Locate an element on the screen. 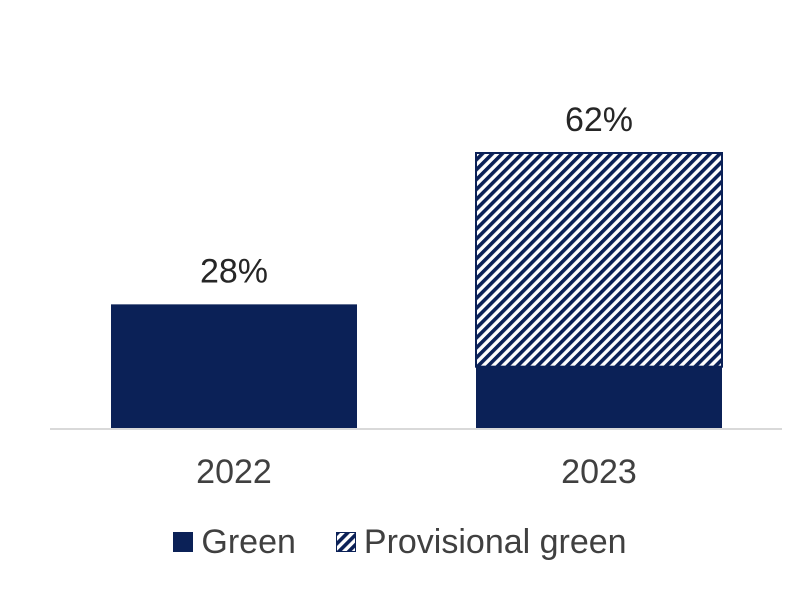 The width and height of the screenshot is (800, 600). legend-swatch-green is located at coordinates (183, 542).